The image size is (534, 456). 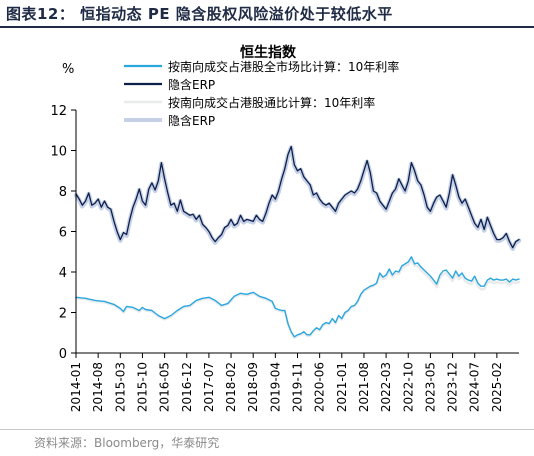 I want to click on y-tick-label: 12, so click(x=58, y=111).